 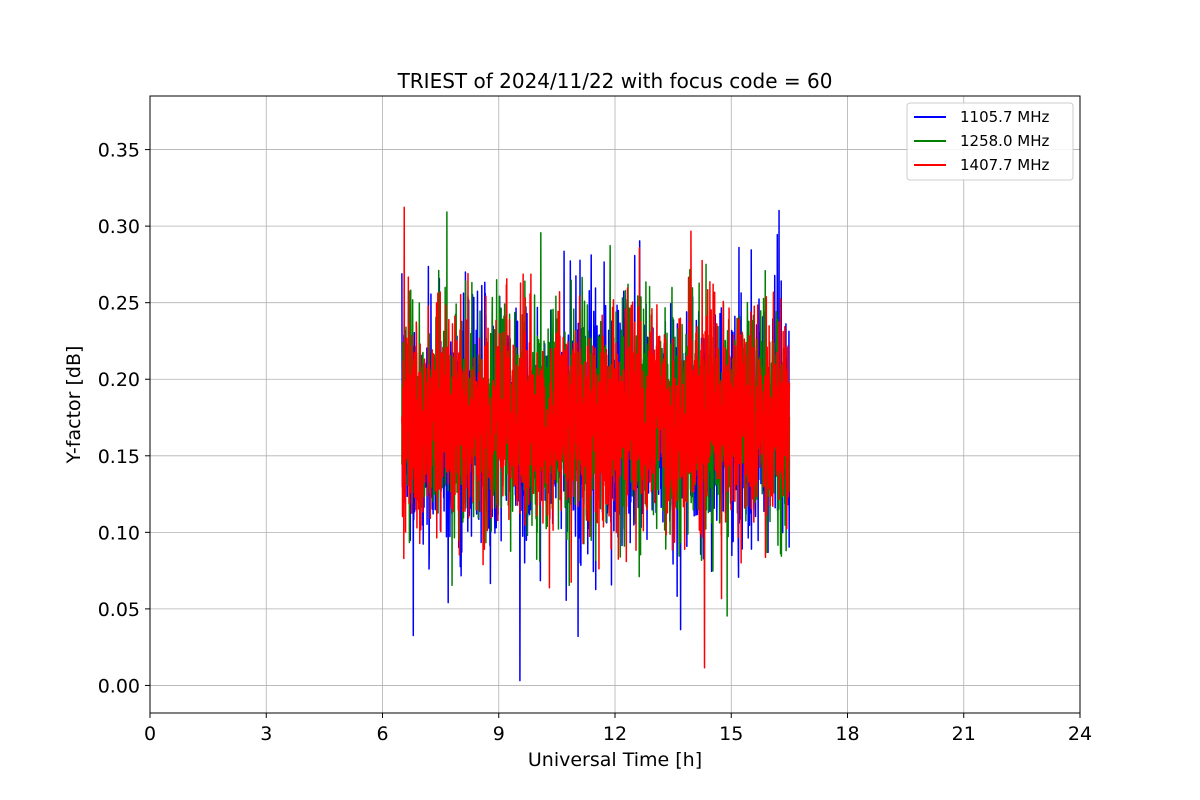 What do you see at coordinates (119, 457) in the screenshot?
I see `y-tick-label: 0.15` at bounding box center [119, 457].